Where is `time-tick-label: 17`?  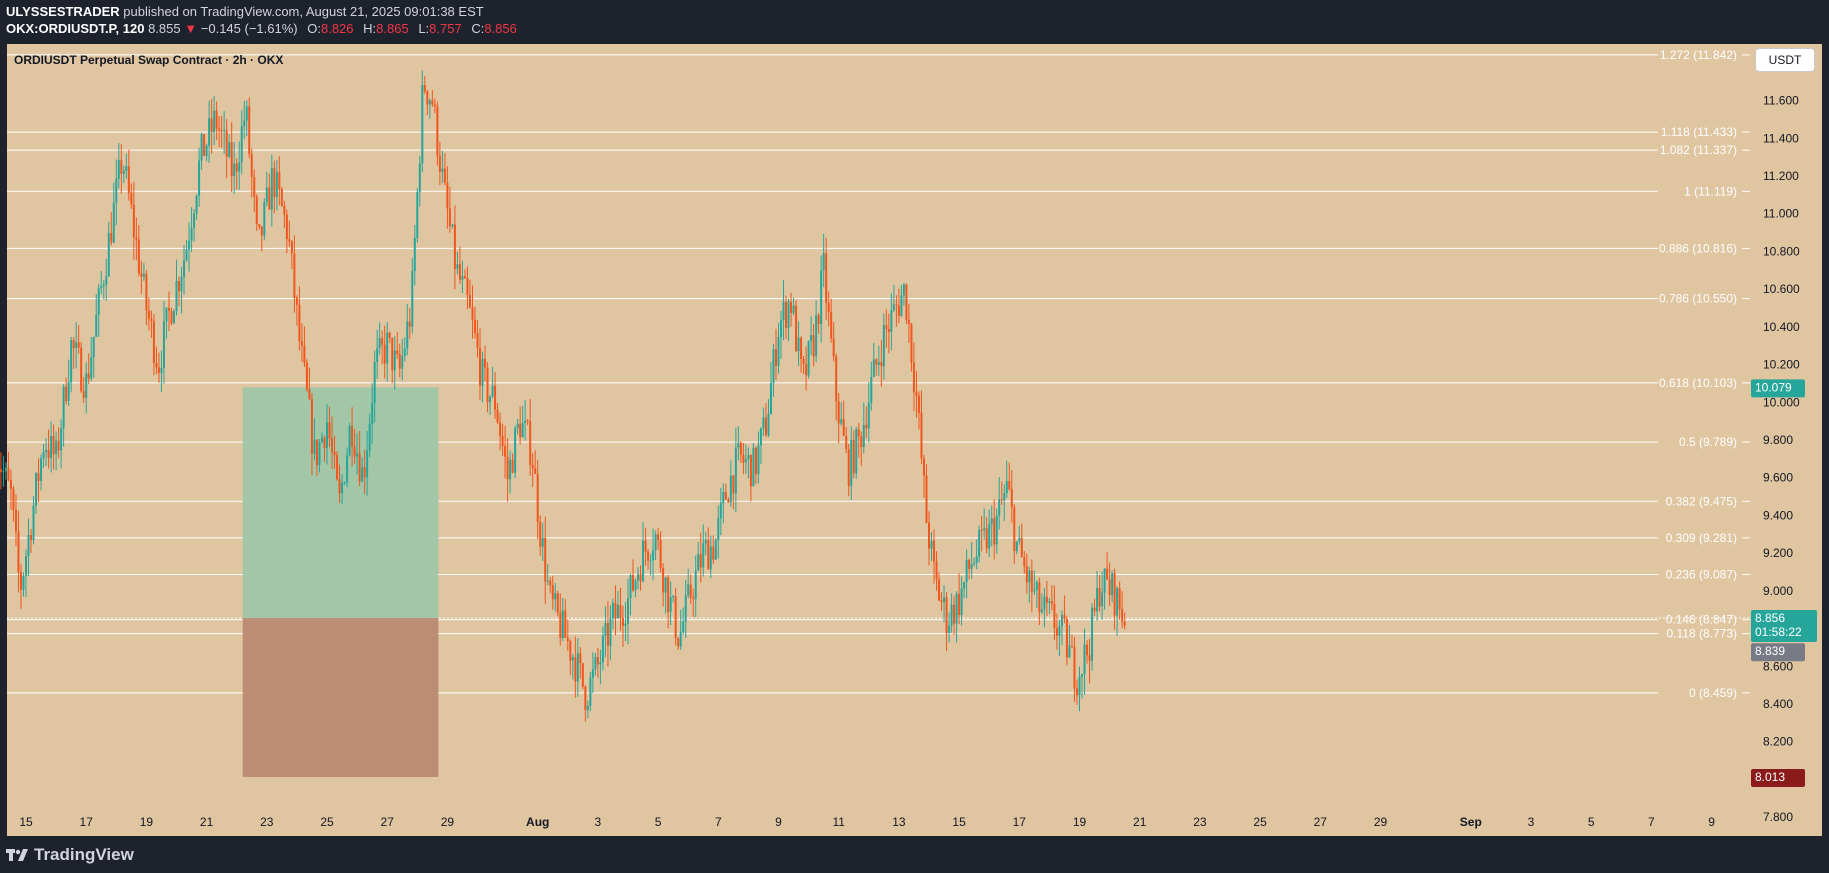
time-tick-label: 17 is located at coordinates (87, 822).